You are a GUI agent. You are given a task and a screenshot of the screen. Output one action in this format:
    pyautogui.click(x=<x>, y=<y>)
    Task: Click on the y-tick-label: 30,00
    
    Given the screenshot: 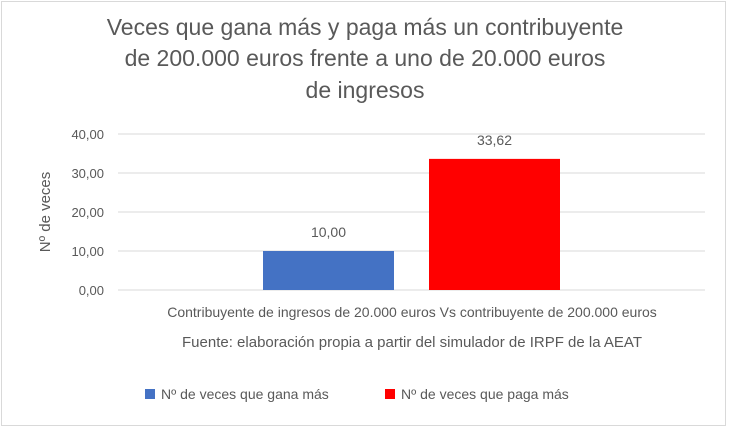 What is the action you would take?
    pyautogui.click(x=87, y=173)
    